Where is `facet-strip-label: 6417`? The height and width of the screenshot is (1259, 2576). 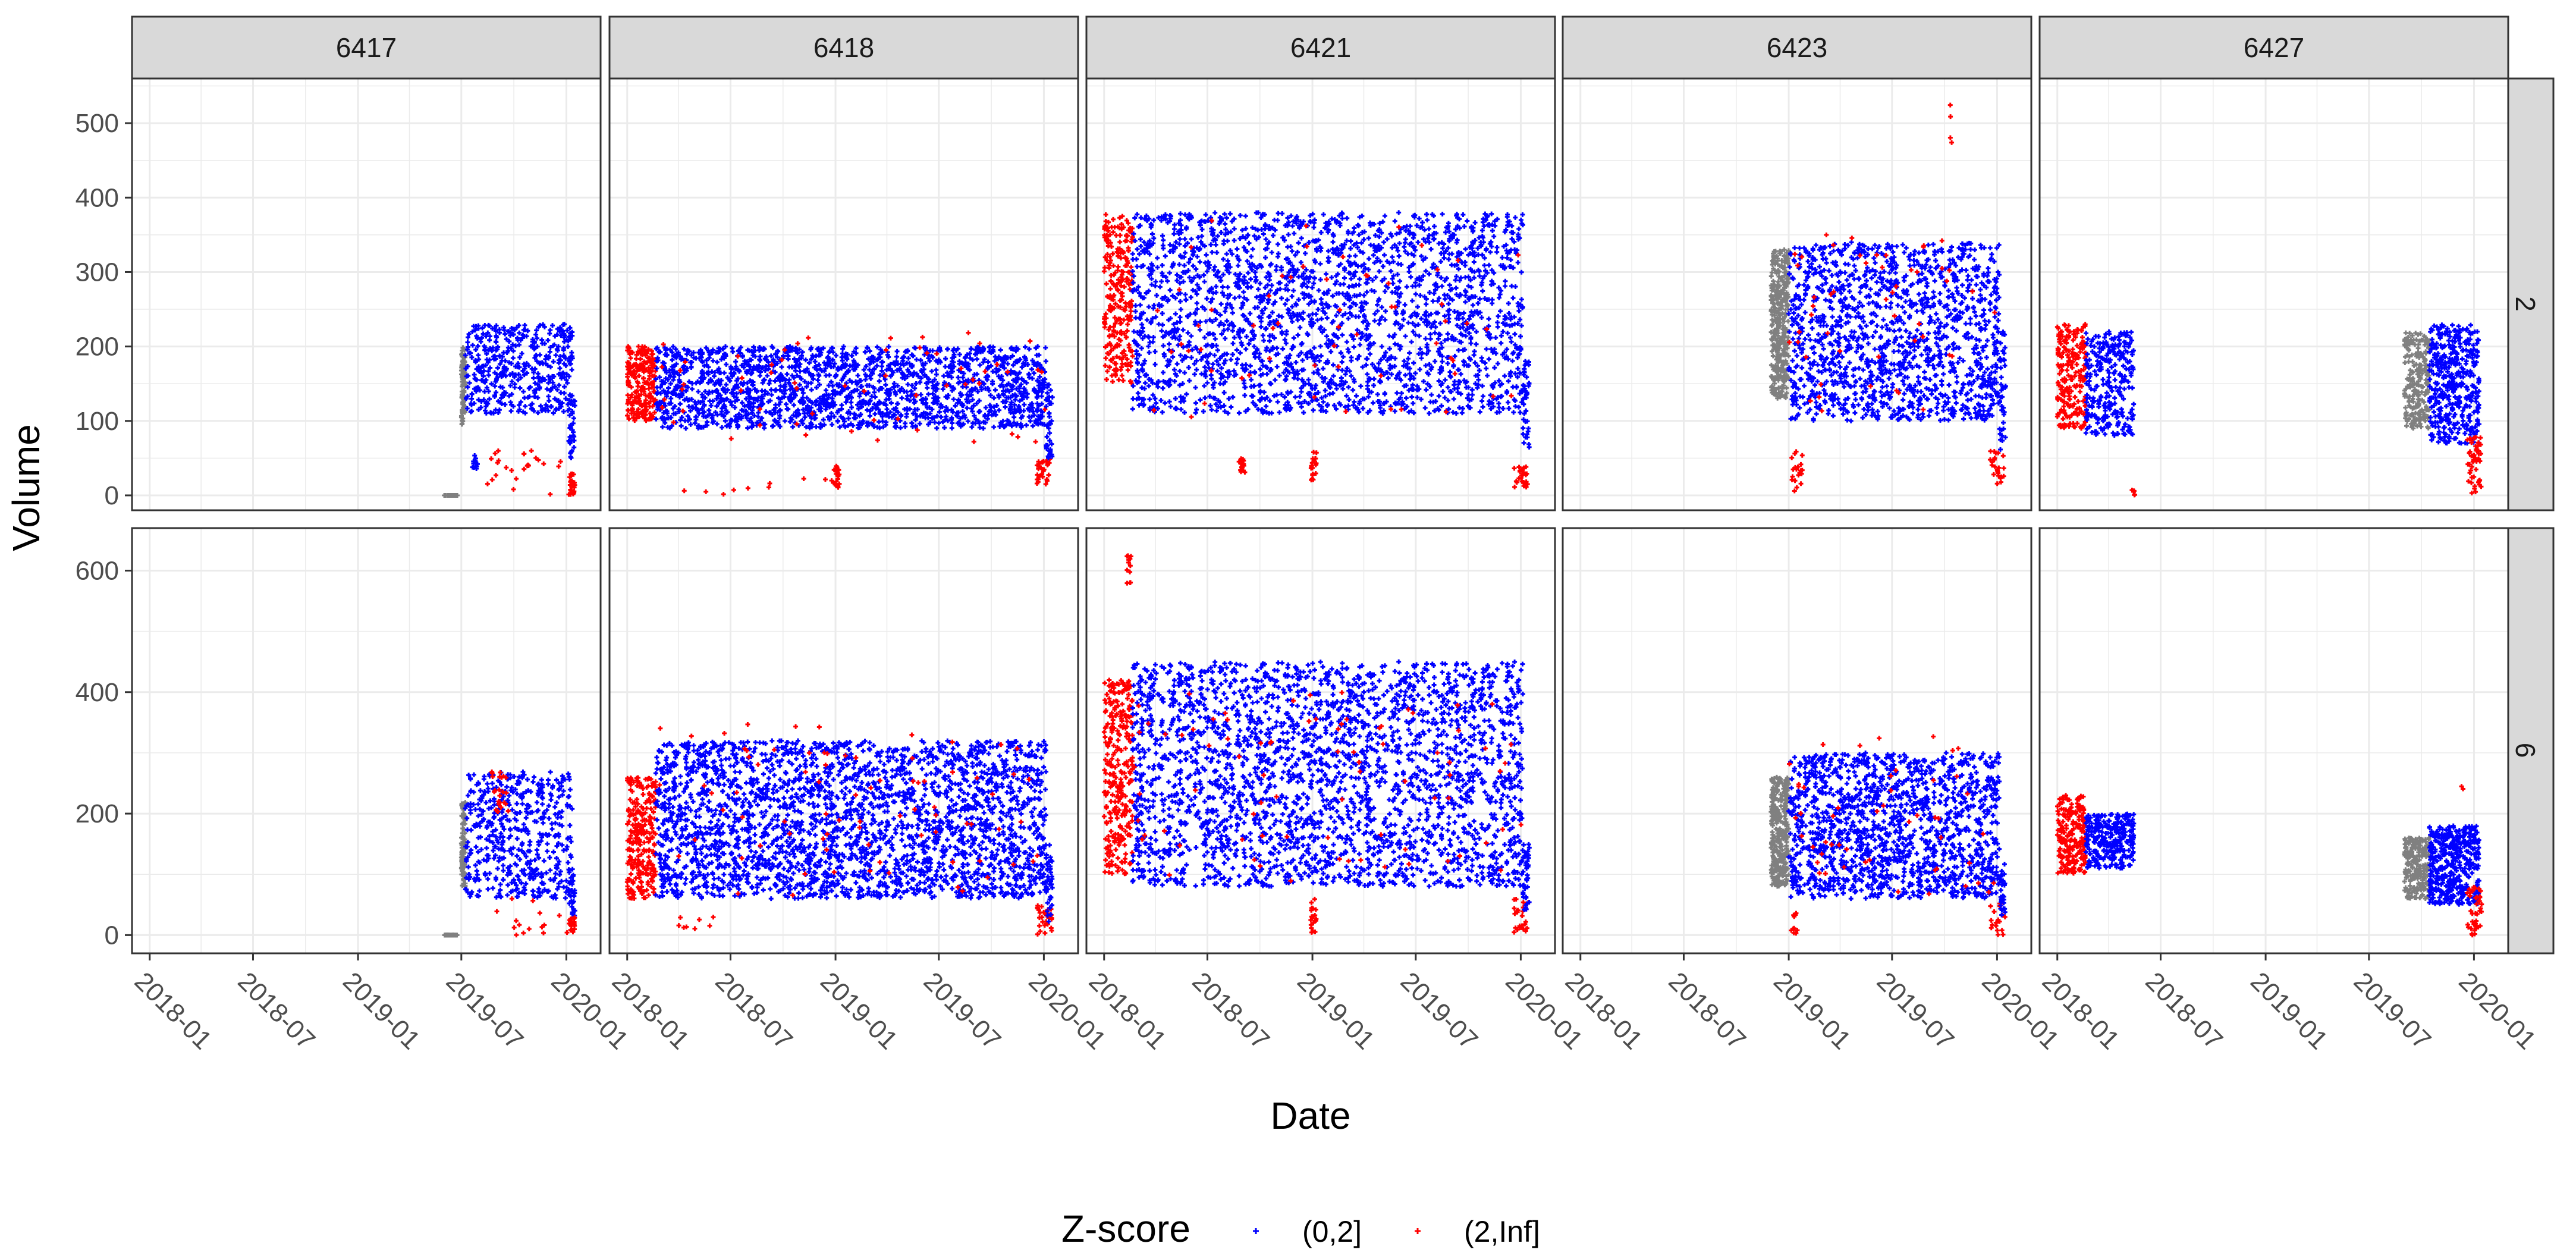
facet-strip-label: 6417 is located at coordinates (366, 47).